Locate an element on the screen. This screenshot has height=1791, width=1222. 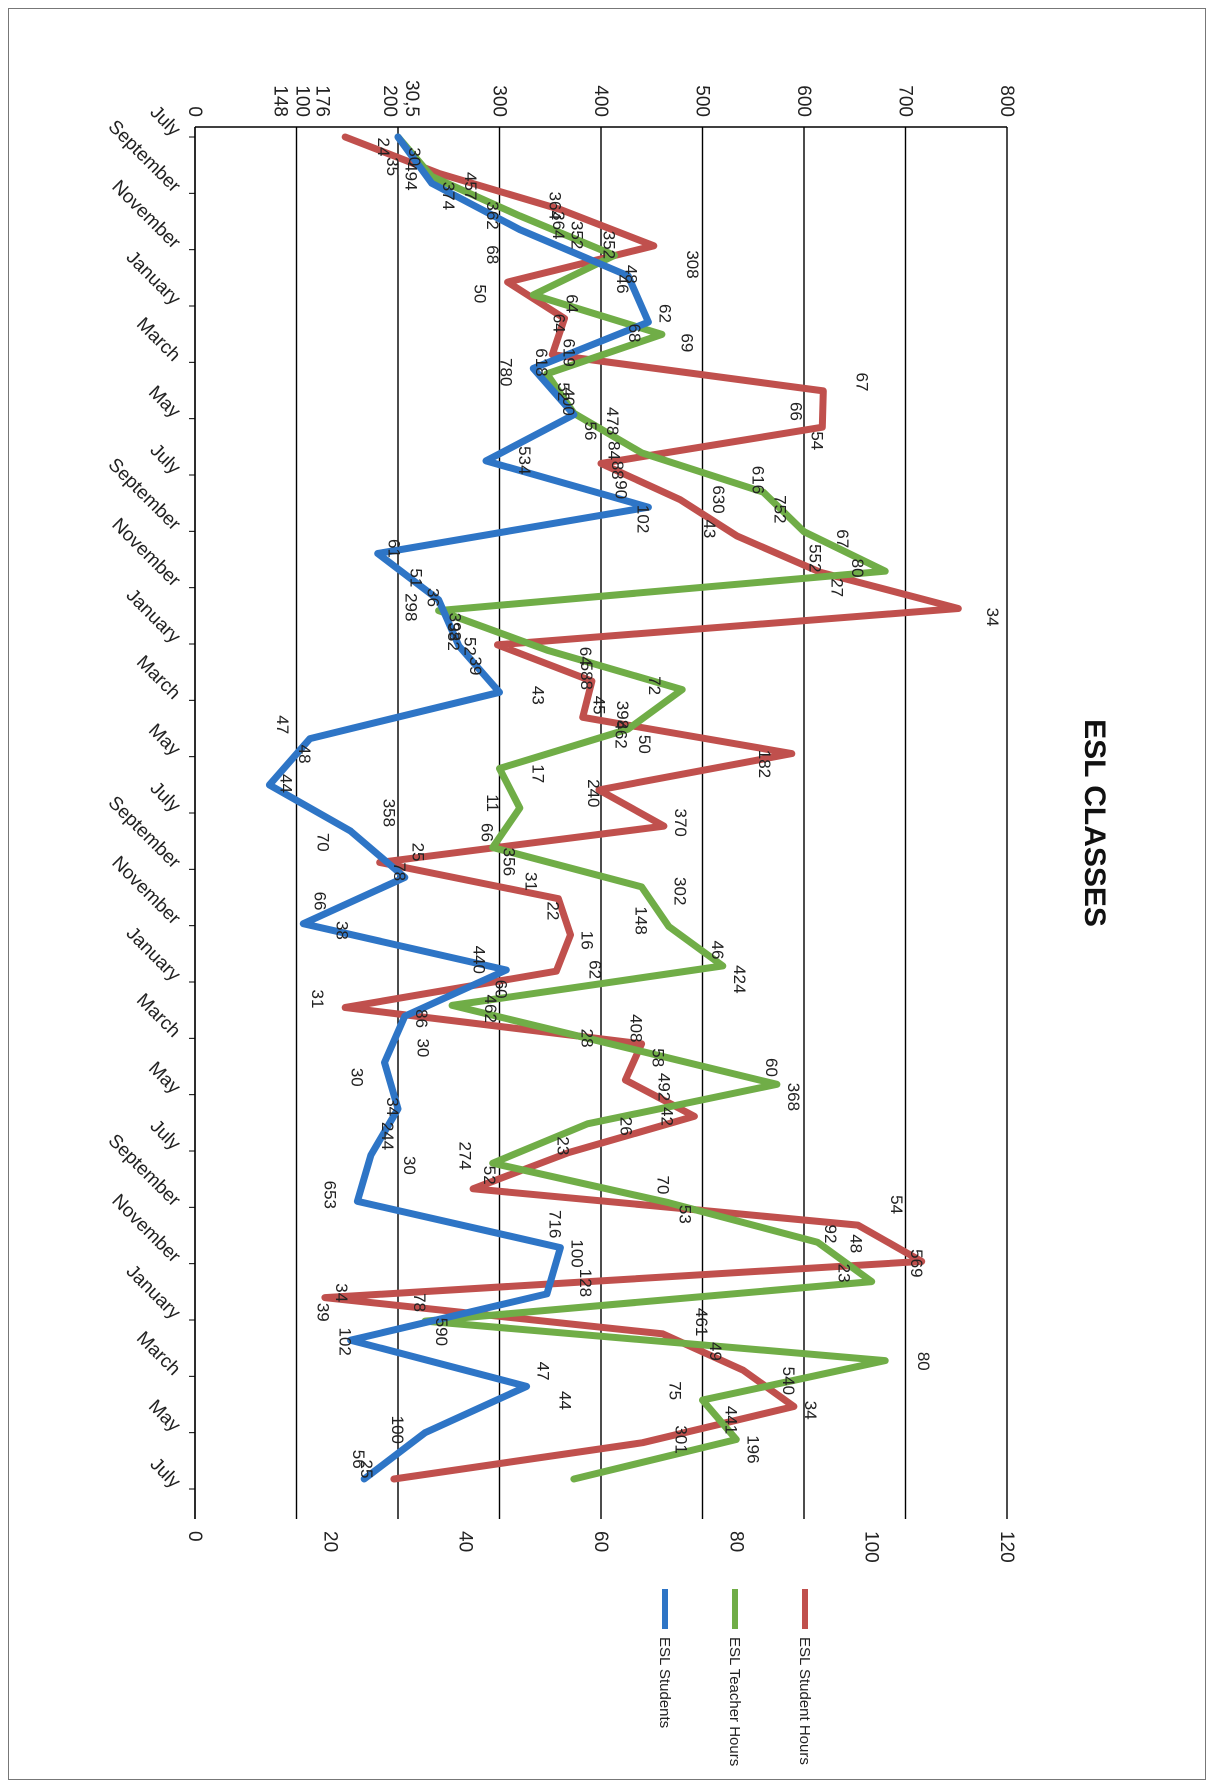
data-label: 100 is located at coordinates (576, 1253).